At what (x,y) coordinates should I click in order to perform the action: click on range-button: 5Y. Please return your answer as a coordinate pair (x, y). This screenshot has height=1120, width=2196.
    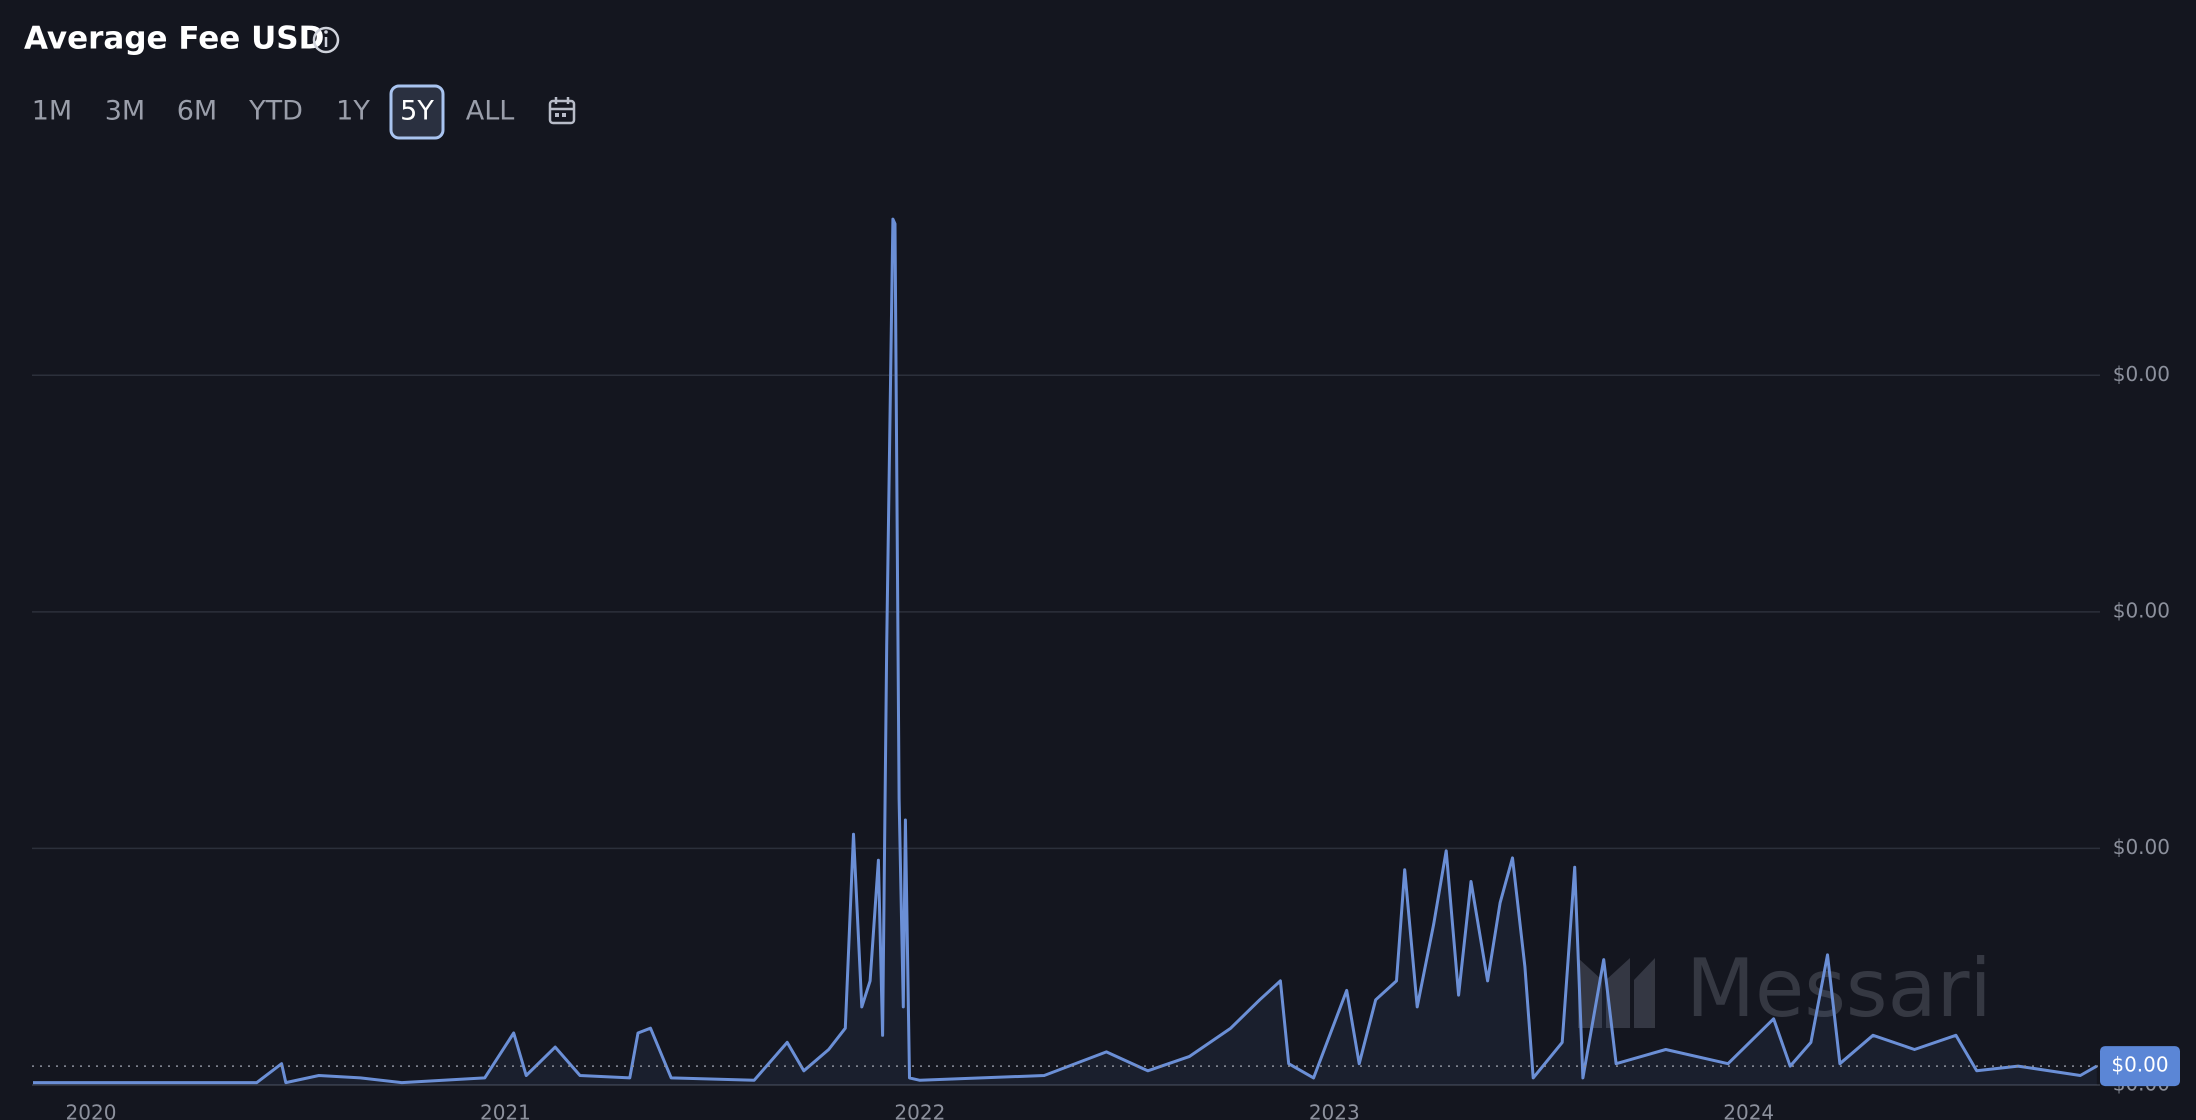
    Looking at the image, I should click on (417, 111).